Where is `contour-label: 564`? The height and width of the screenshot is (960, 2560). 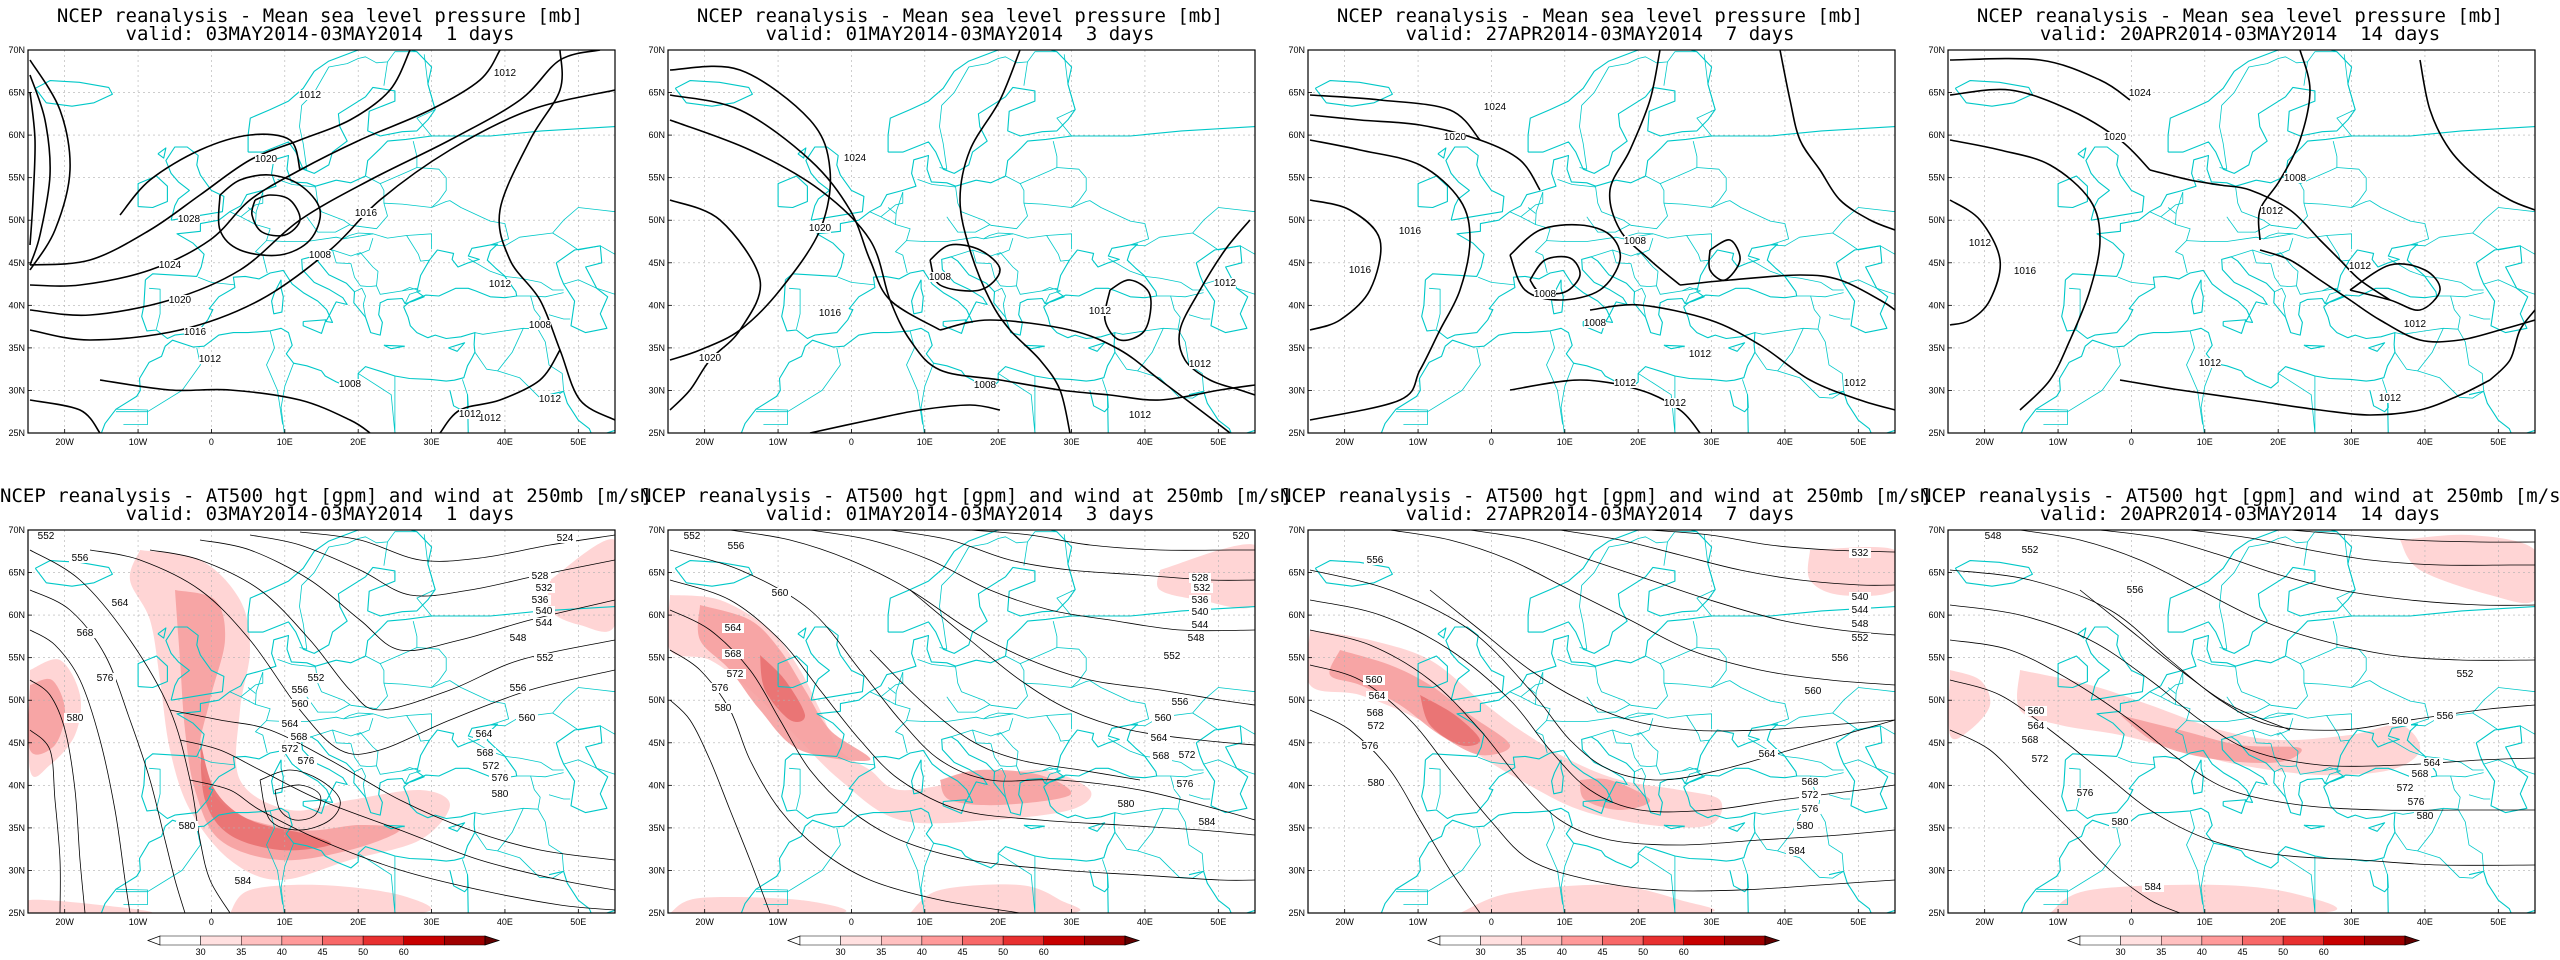
contour-label: 564 is located at coordinates (484, 734).